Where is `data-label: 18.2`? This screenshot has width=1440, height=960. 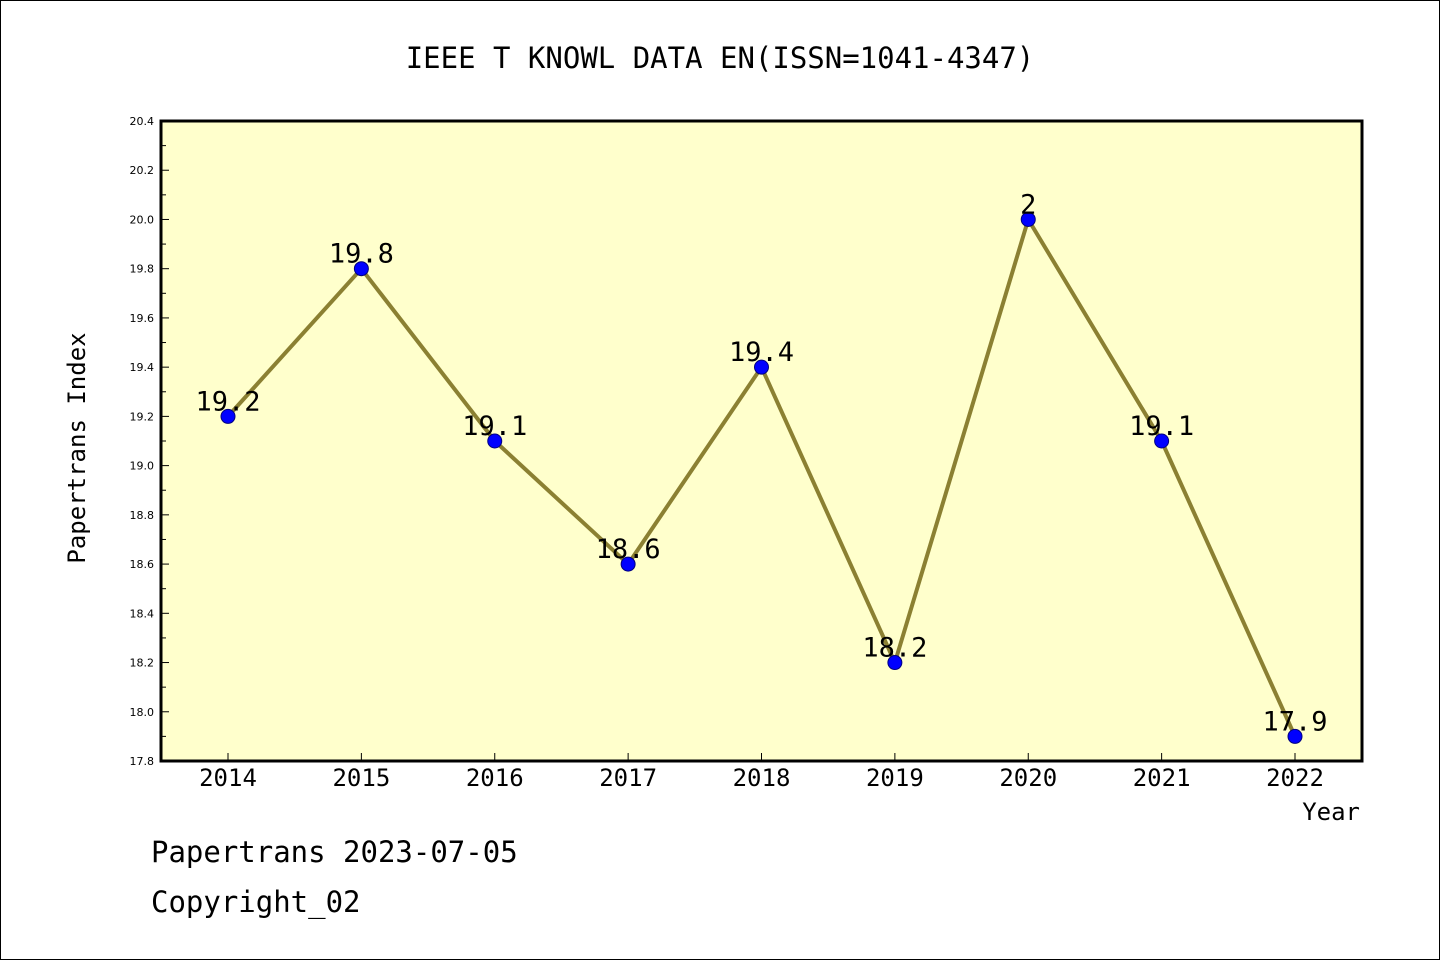 data-label: 18.2 is located at coordinates (894, 648).